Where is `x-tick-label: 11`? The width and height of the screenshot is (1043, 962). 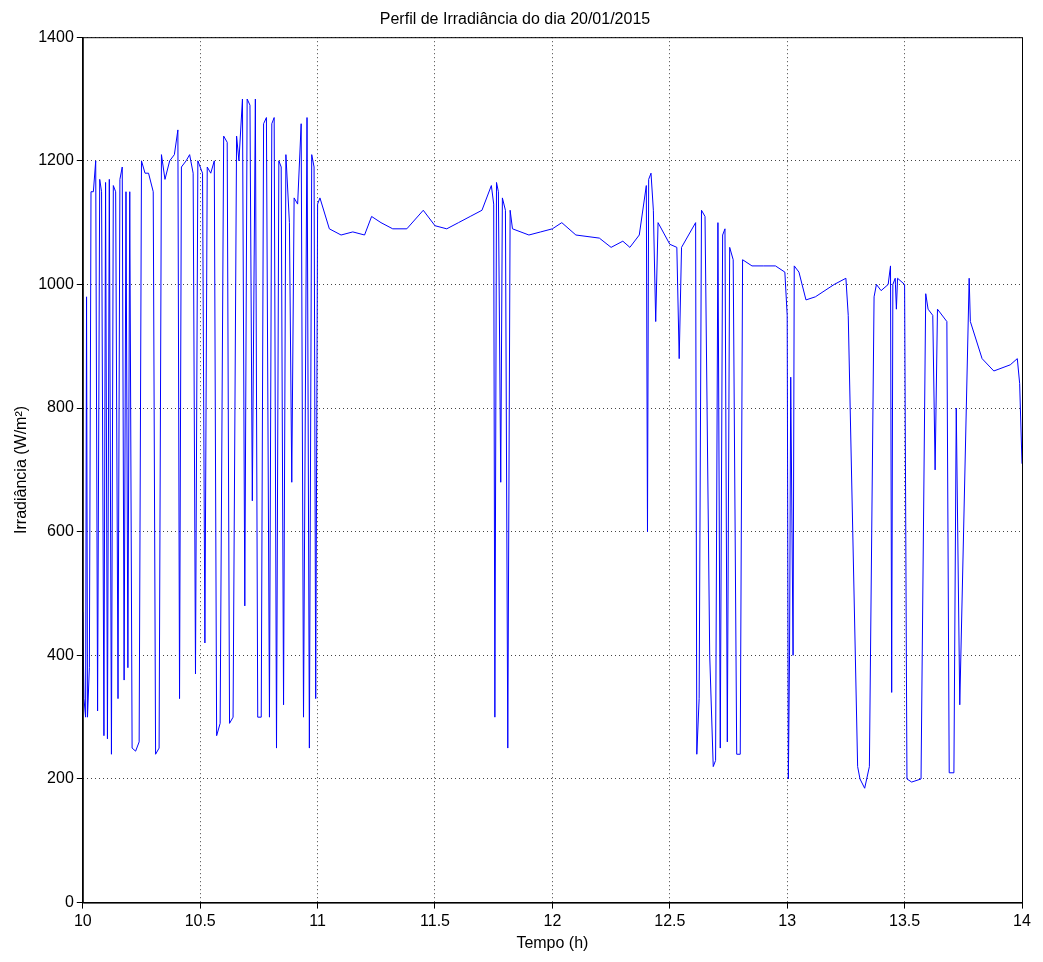 x-tick-label: 11 is located at coordinates (317, 920).